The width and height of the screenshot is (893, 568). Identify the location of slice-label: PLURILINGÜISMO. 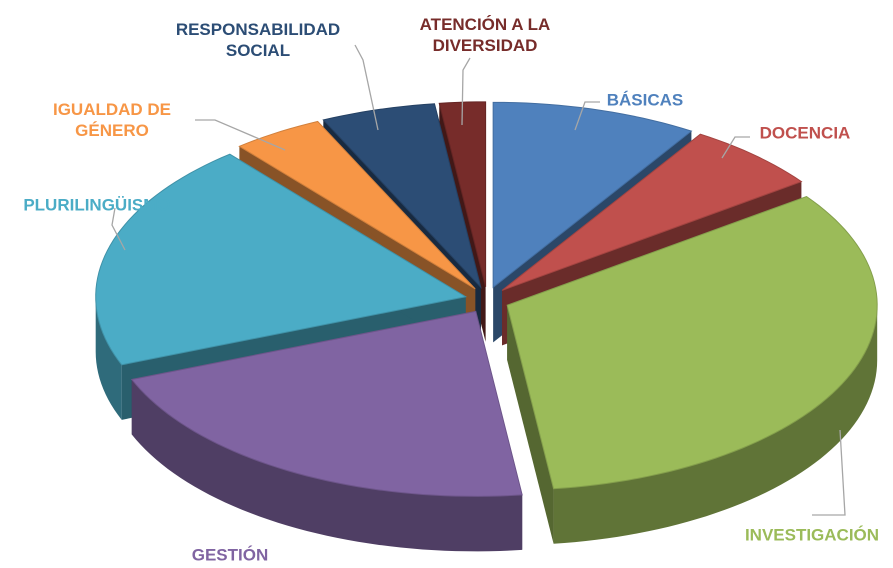
(97, 205).